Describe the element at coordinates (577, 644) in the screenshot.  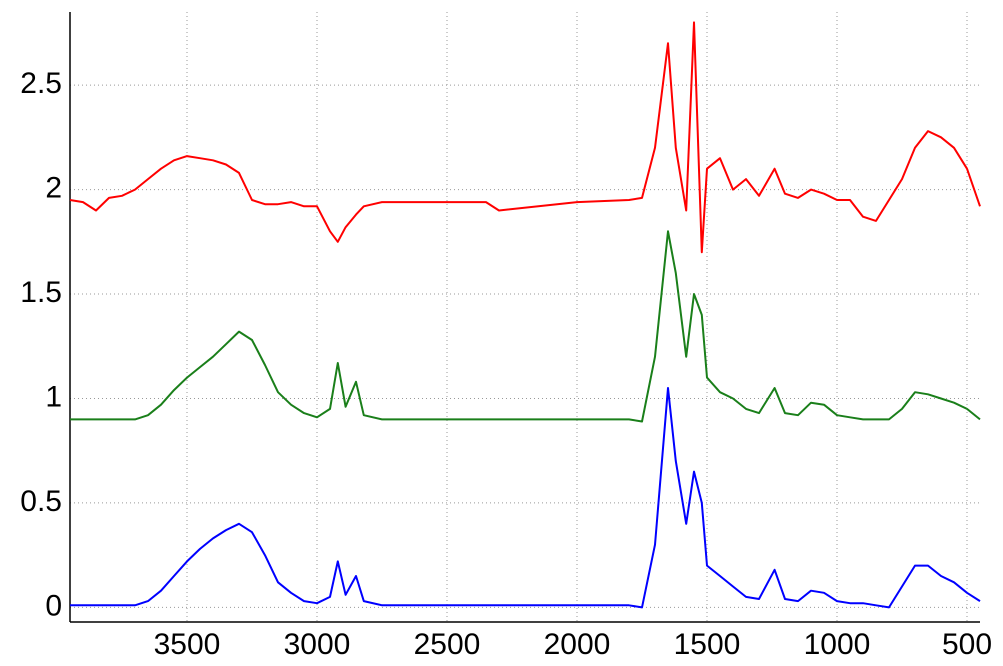
I see `x-tick-label: 2000` at that location.